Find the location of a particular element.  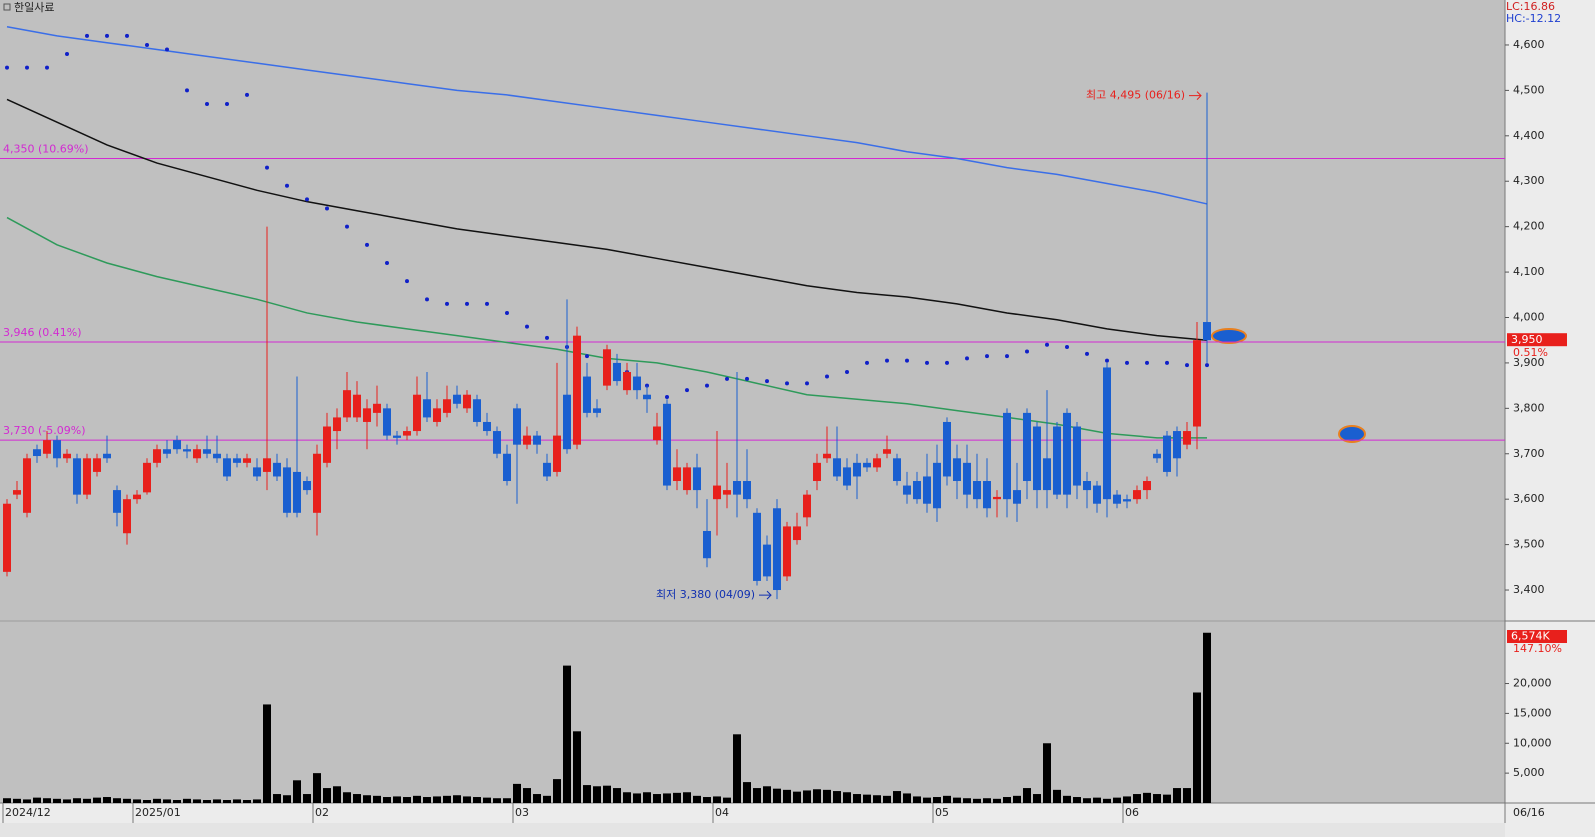

y-tick-label: 4,300 is located at coordinates (1529, 180).